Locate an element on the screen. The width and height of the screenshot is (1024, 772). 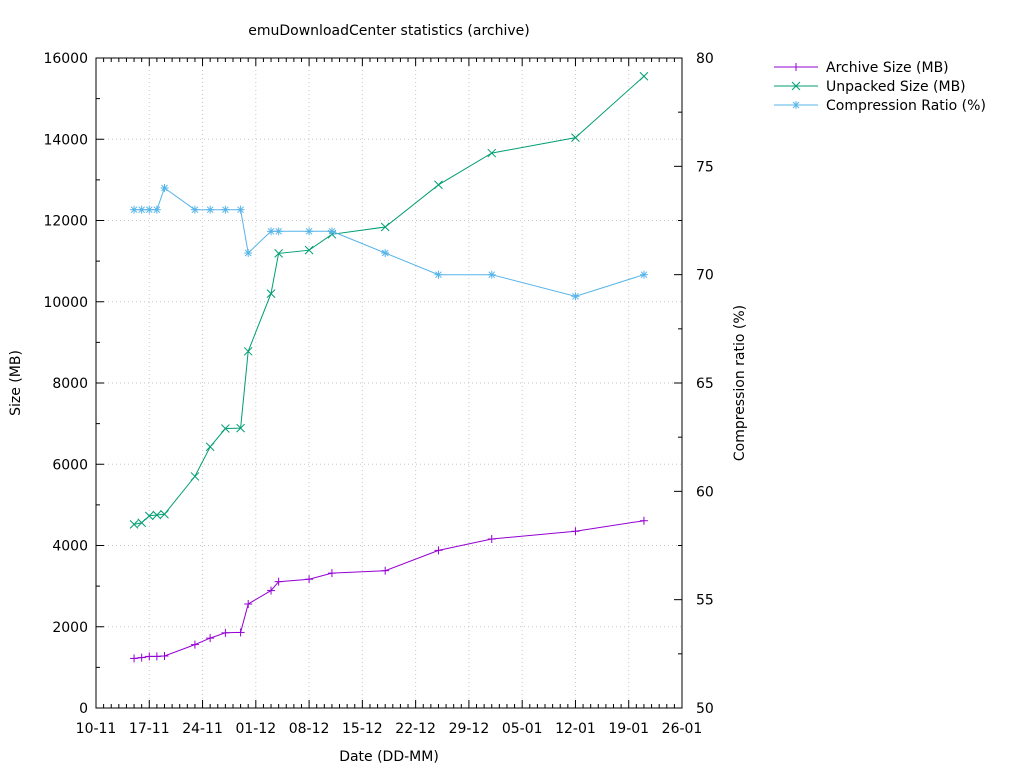
y-tick-label: 16000 is located at coordinates (65, 59).